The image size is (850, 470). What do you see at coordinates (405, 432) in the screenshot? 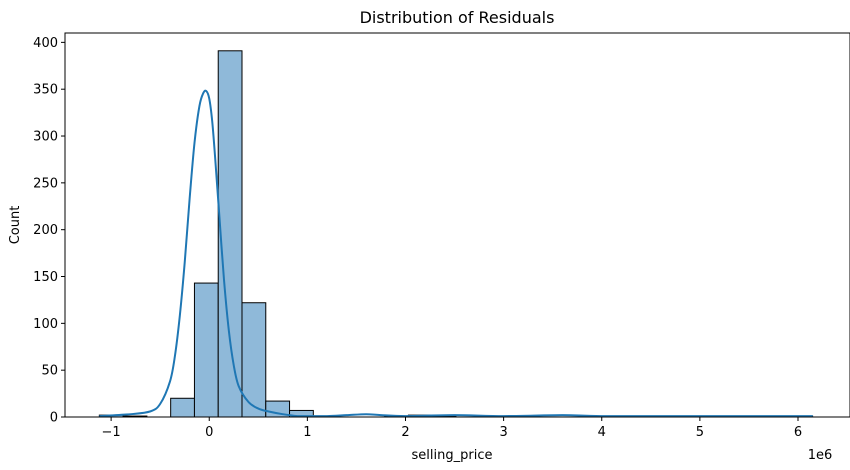
I see `x-tick-label: 2` at bounding box center [405, 432].